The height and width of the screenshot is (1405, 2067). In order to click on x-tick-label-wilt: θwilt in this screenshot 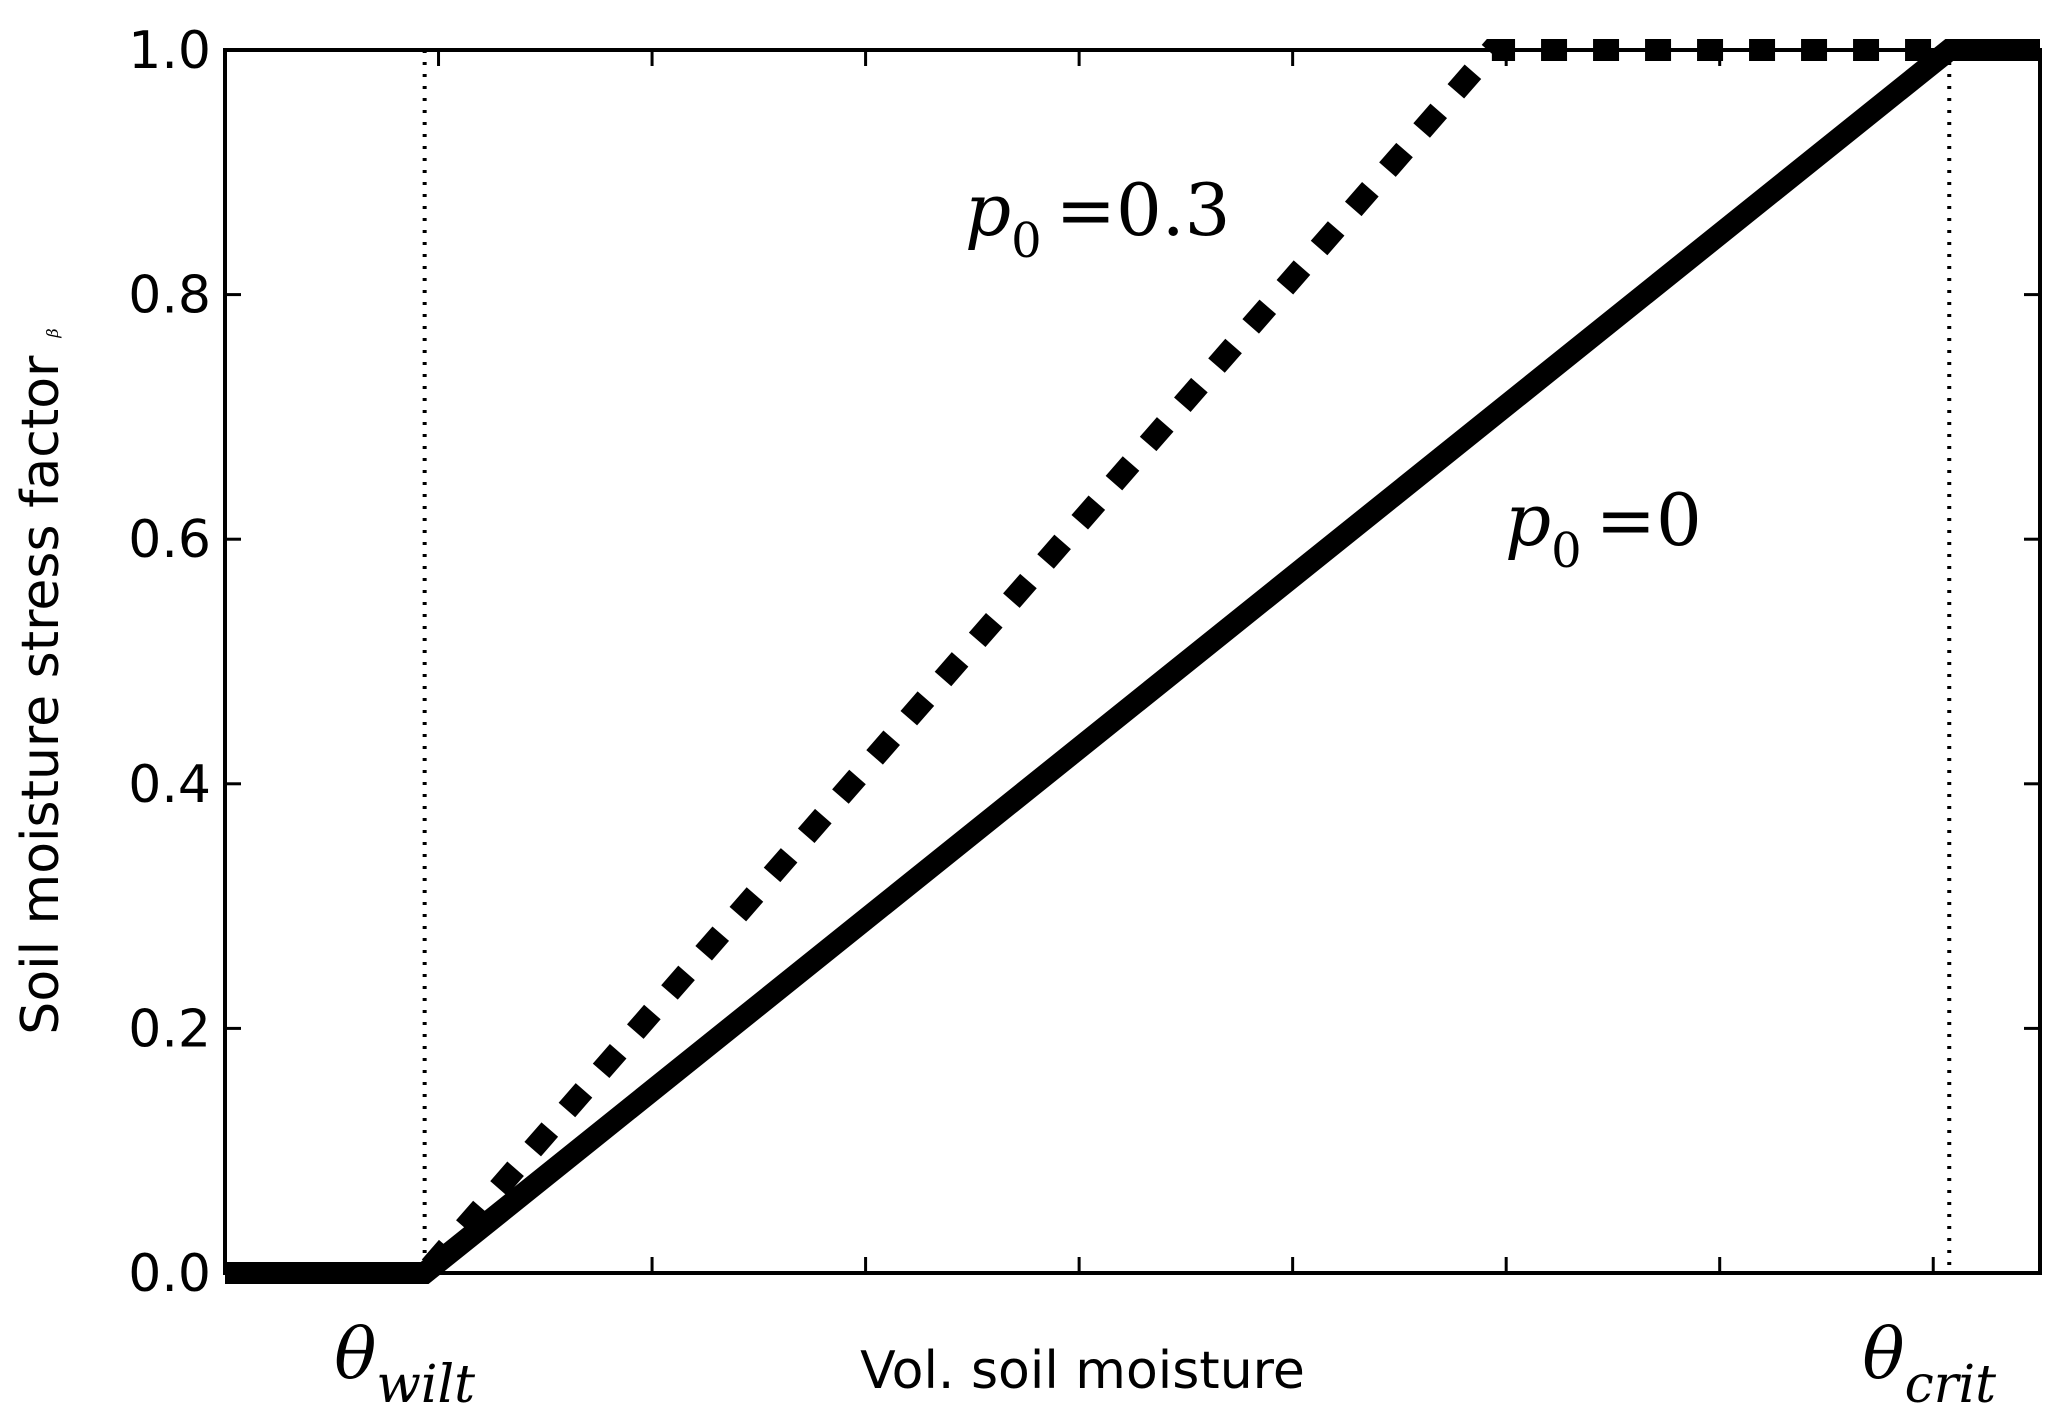, I will do `click(404, 1359)`.